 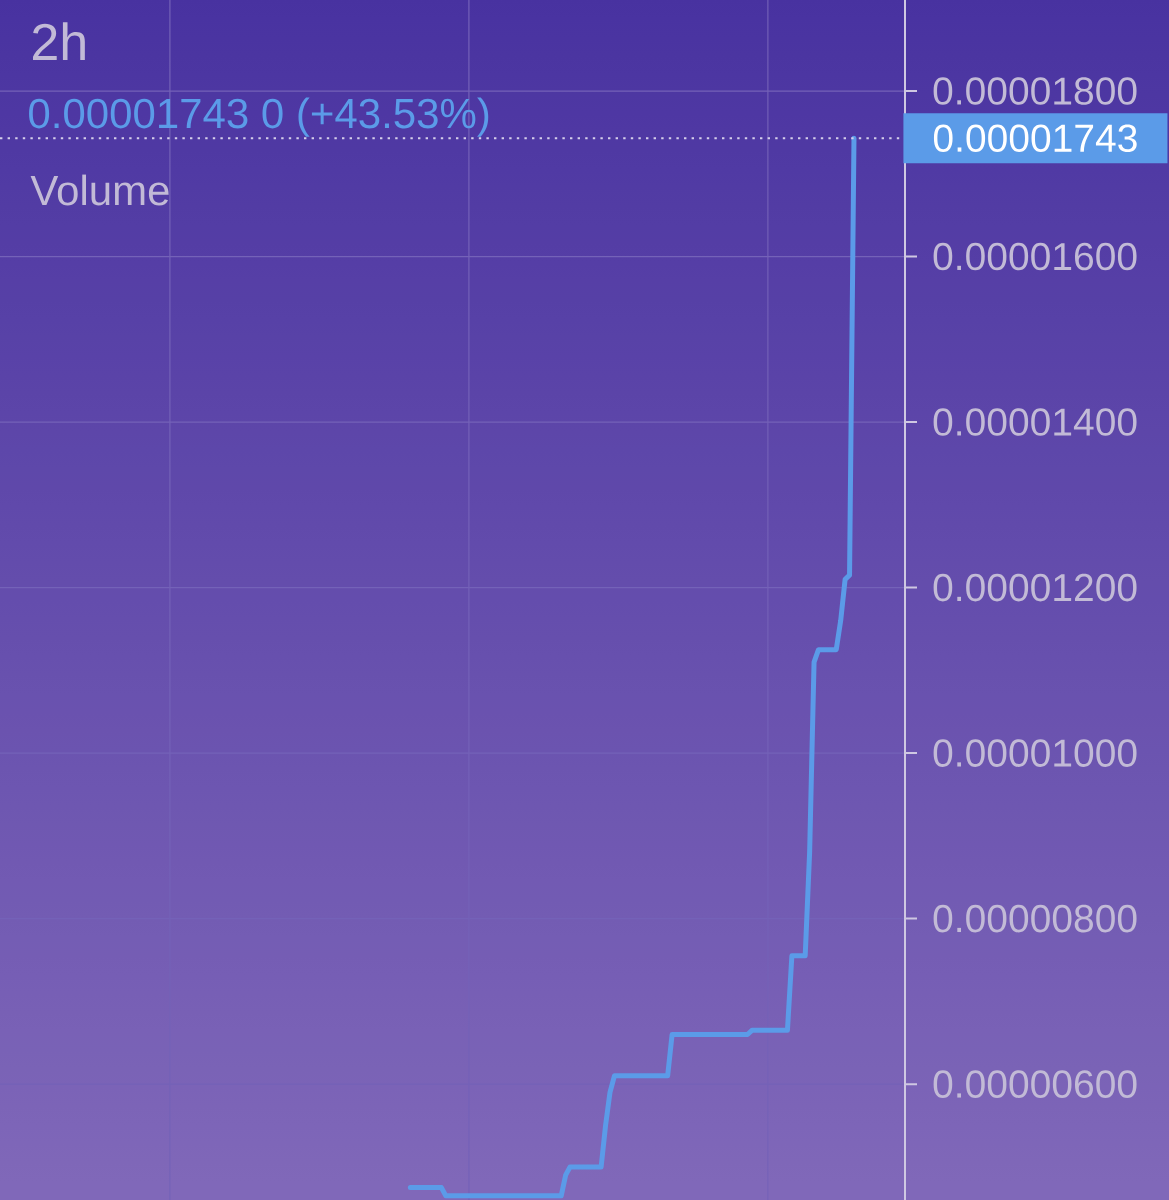 I want to click on y-tick-label: 0.00001800, so click(x=1035, y=91).